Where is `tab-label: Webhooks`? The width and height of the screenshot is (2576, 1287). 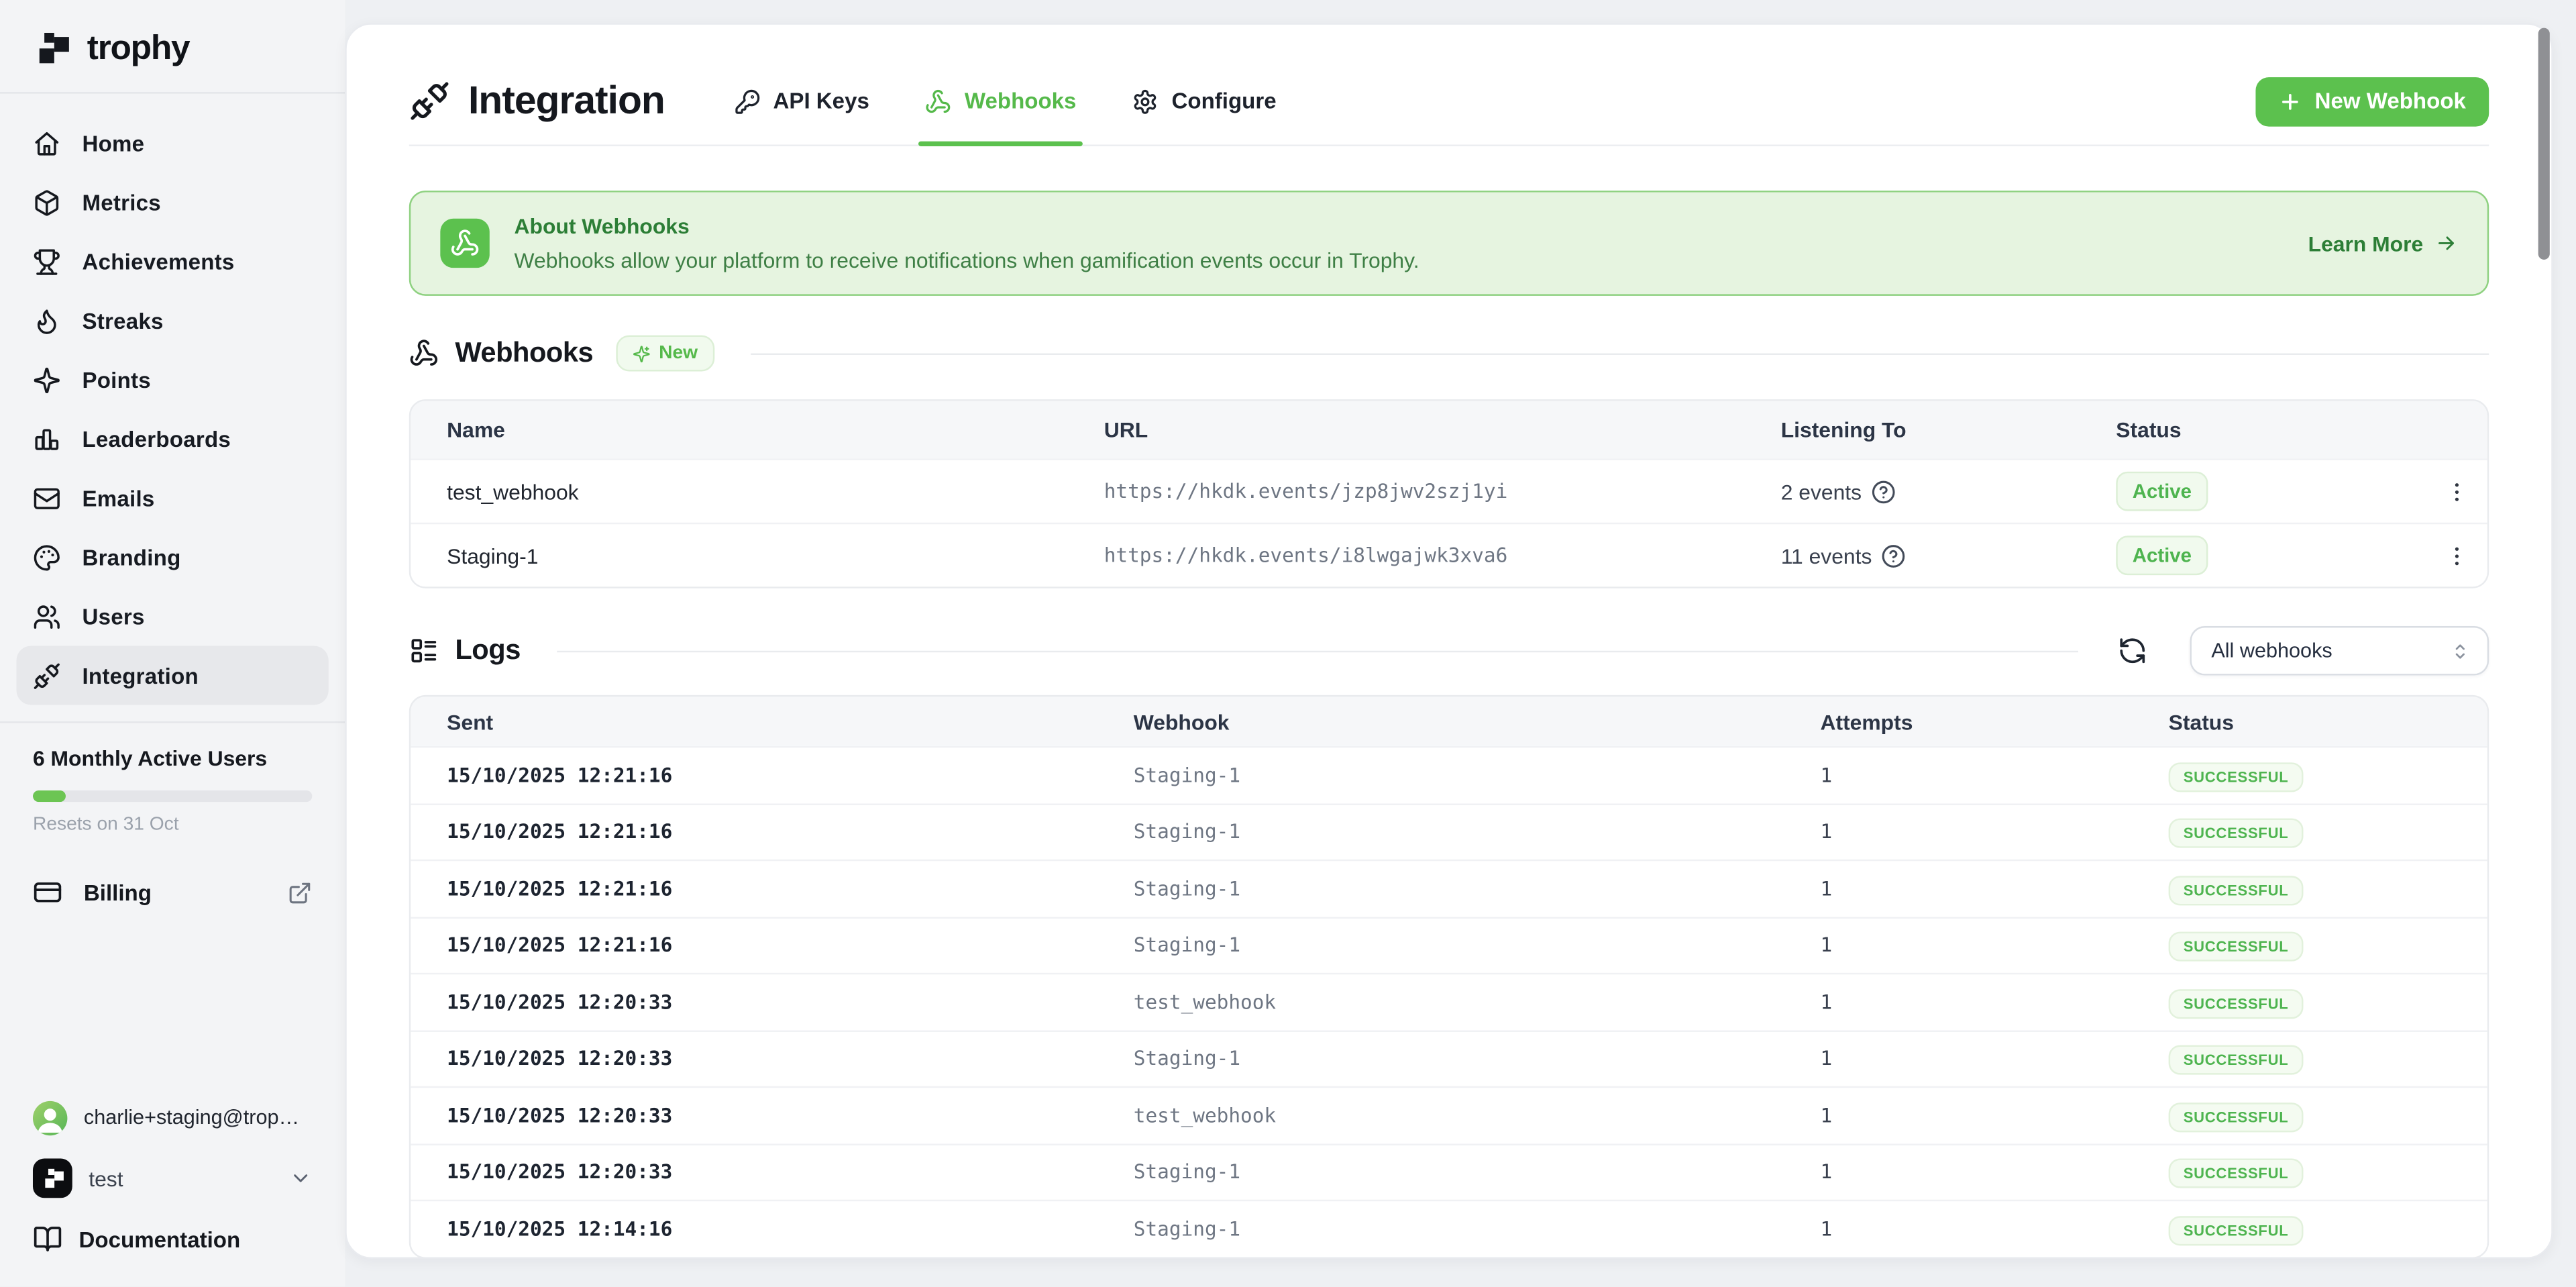
tab-label: Webhooks is located at coordinates (1020, 101).